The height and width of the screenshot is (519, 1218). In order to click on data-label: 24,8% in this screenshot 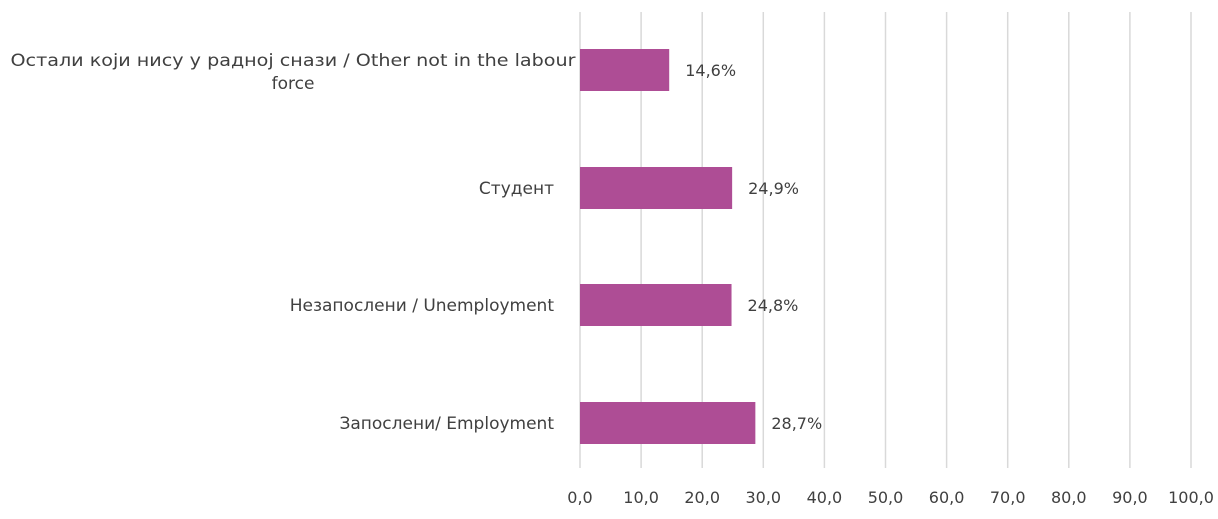, I will do `click(773, 305)`.